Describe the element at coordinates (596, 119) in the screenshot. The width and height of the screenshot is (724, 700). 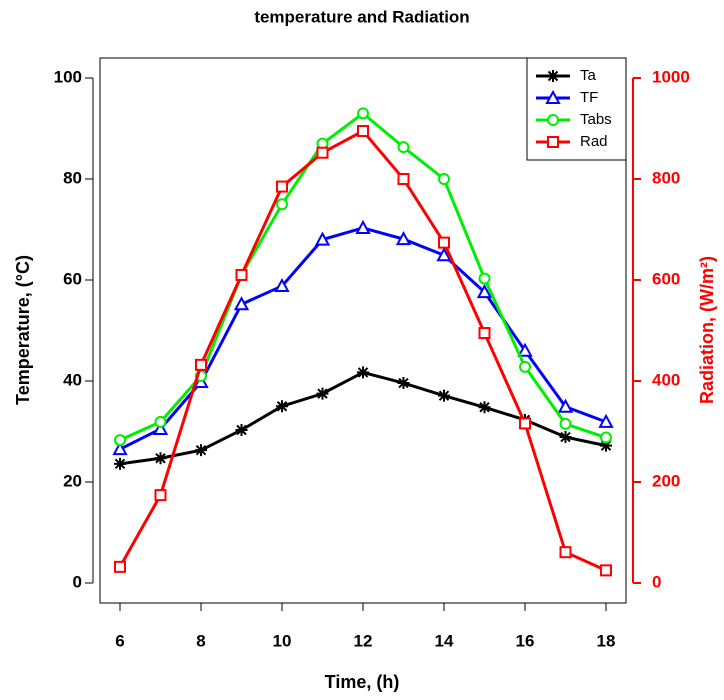
I see `legend-label: Tabs` at that location.